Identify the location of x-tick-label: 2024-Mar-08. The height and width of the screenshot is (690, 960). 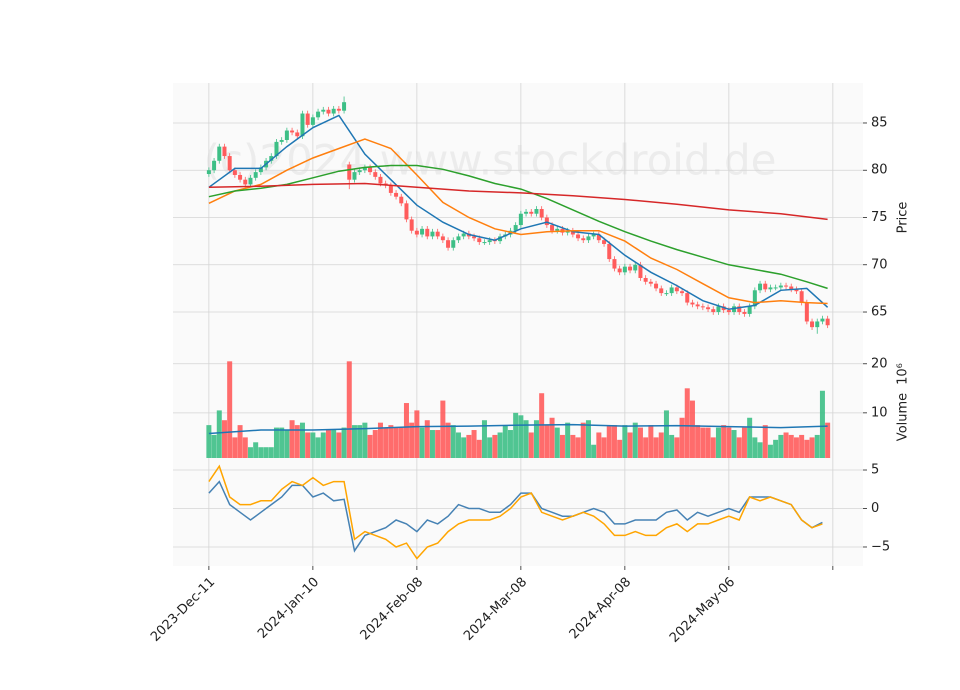
(495, 609).